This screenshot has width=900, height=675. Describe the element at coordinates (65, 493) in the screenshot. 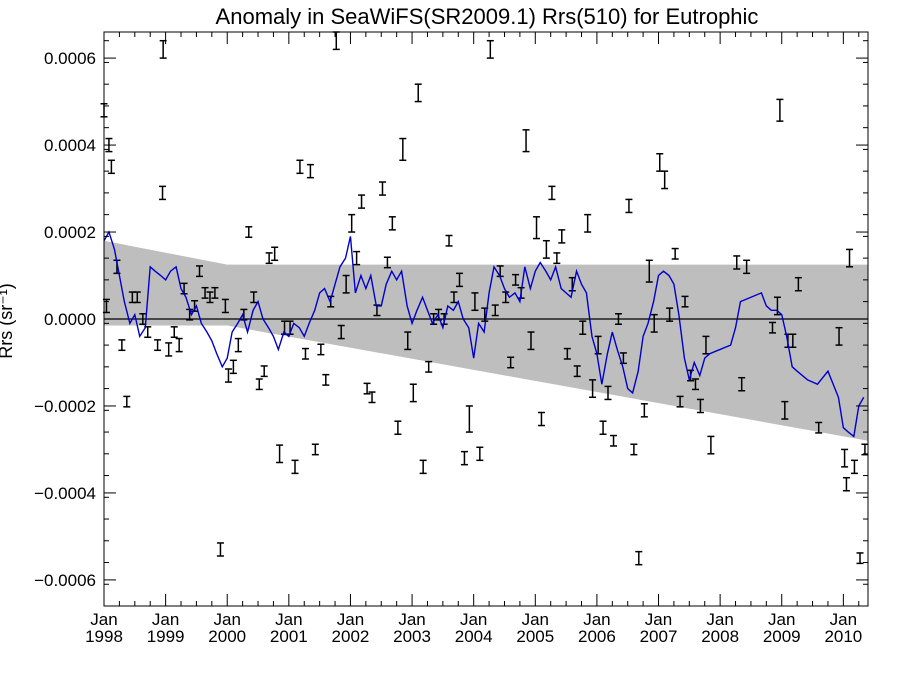

I see `y-tick-label: −0.0004` at that location.